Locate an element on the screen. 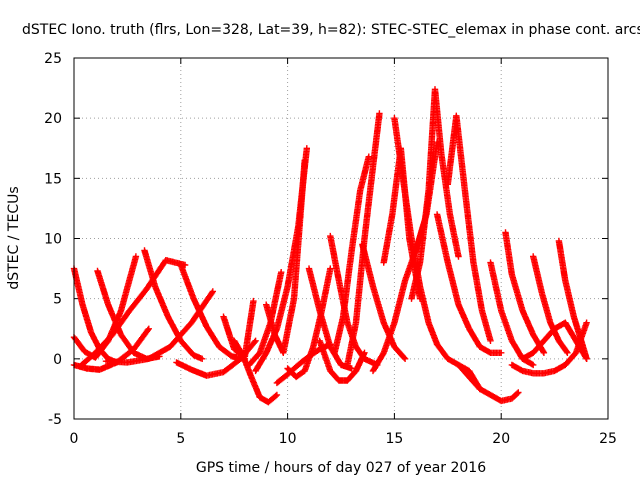 The height and width of the screenshot is (480, 640). x-tick-label: 0 is located at coordinates (74, 439).